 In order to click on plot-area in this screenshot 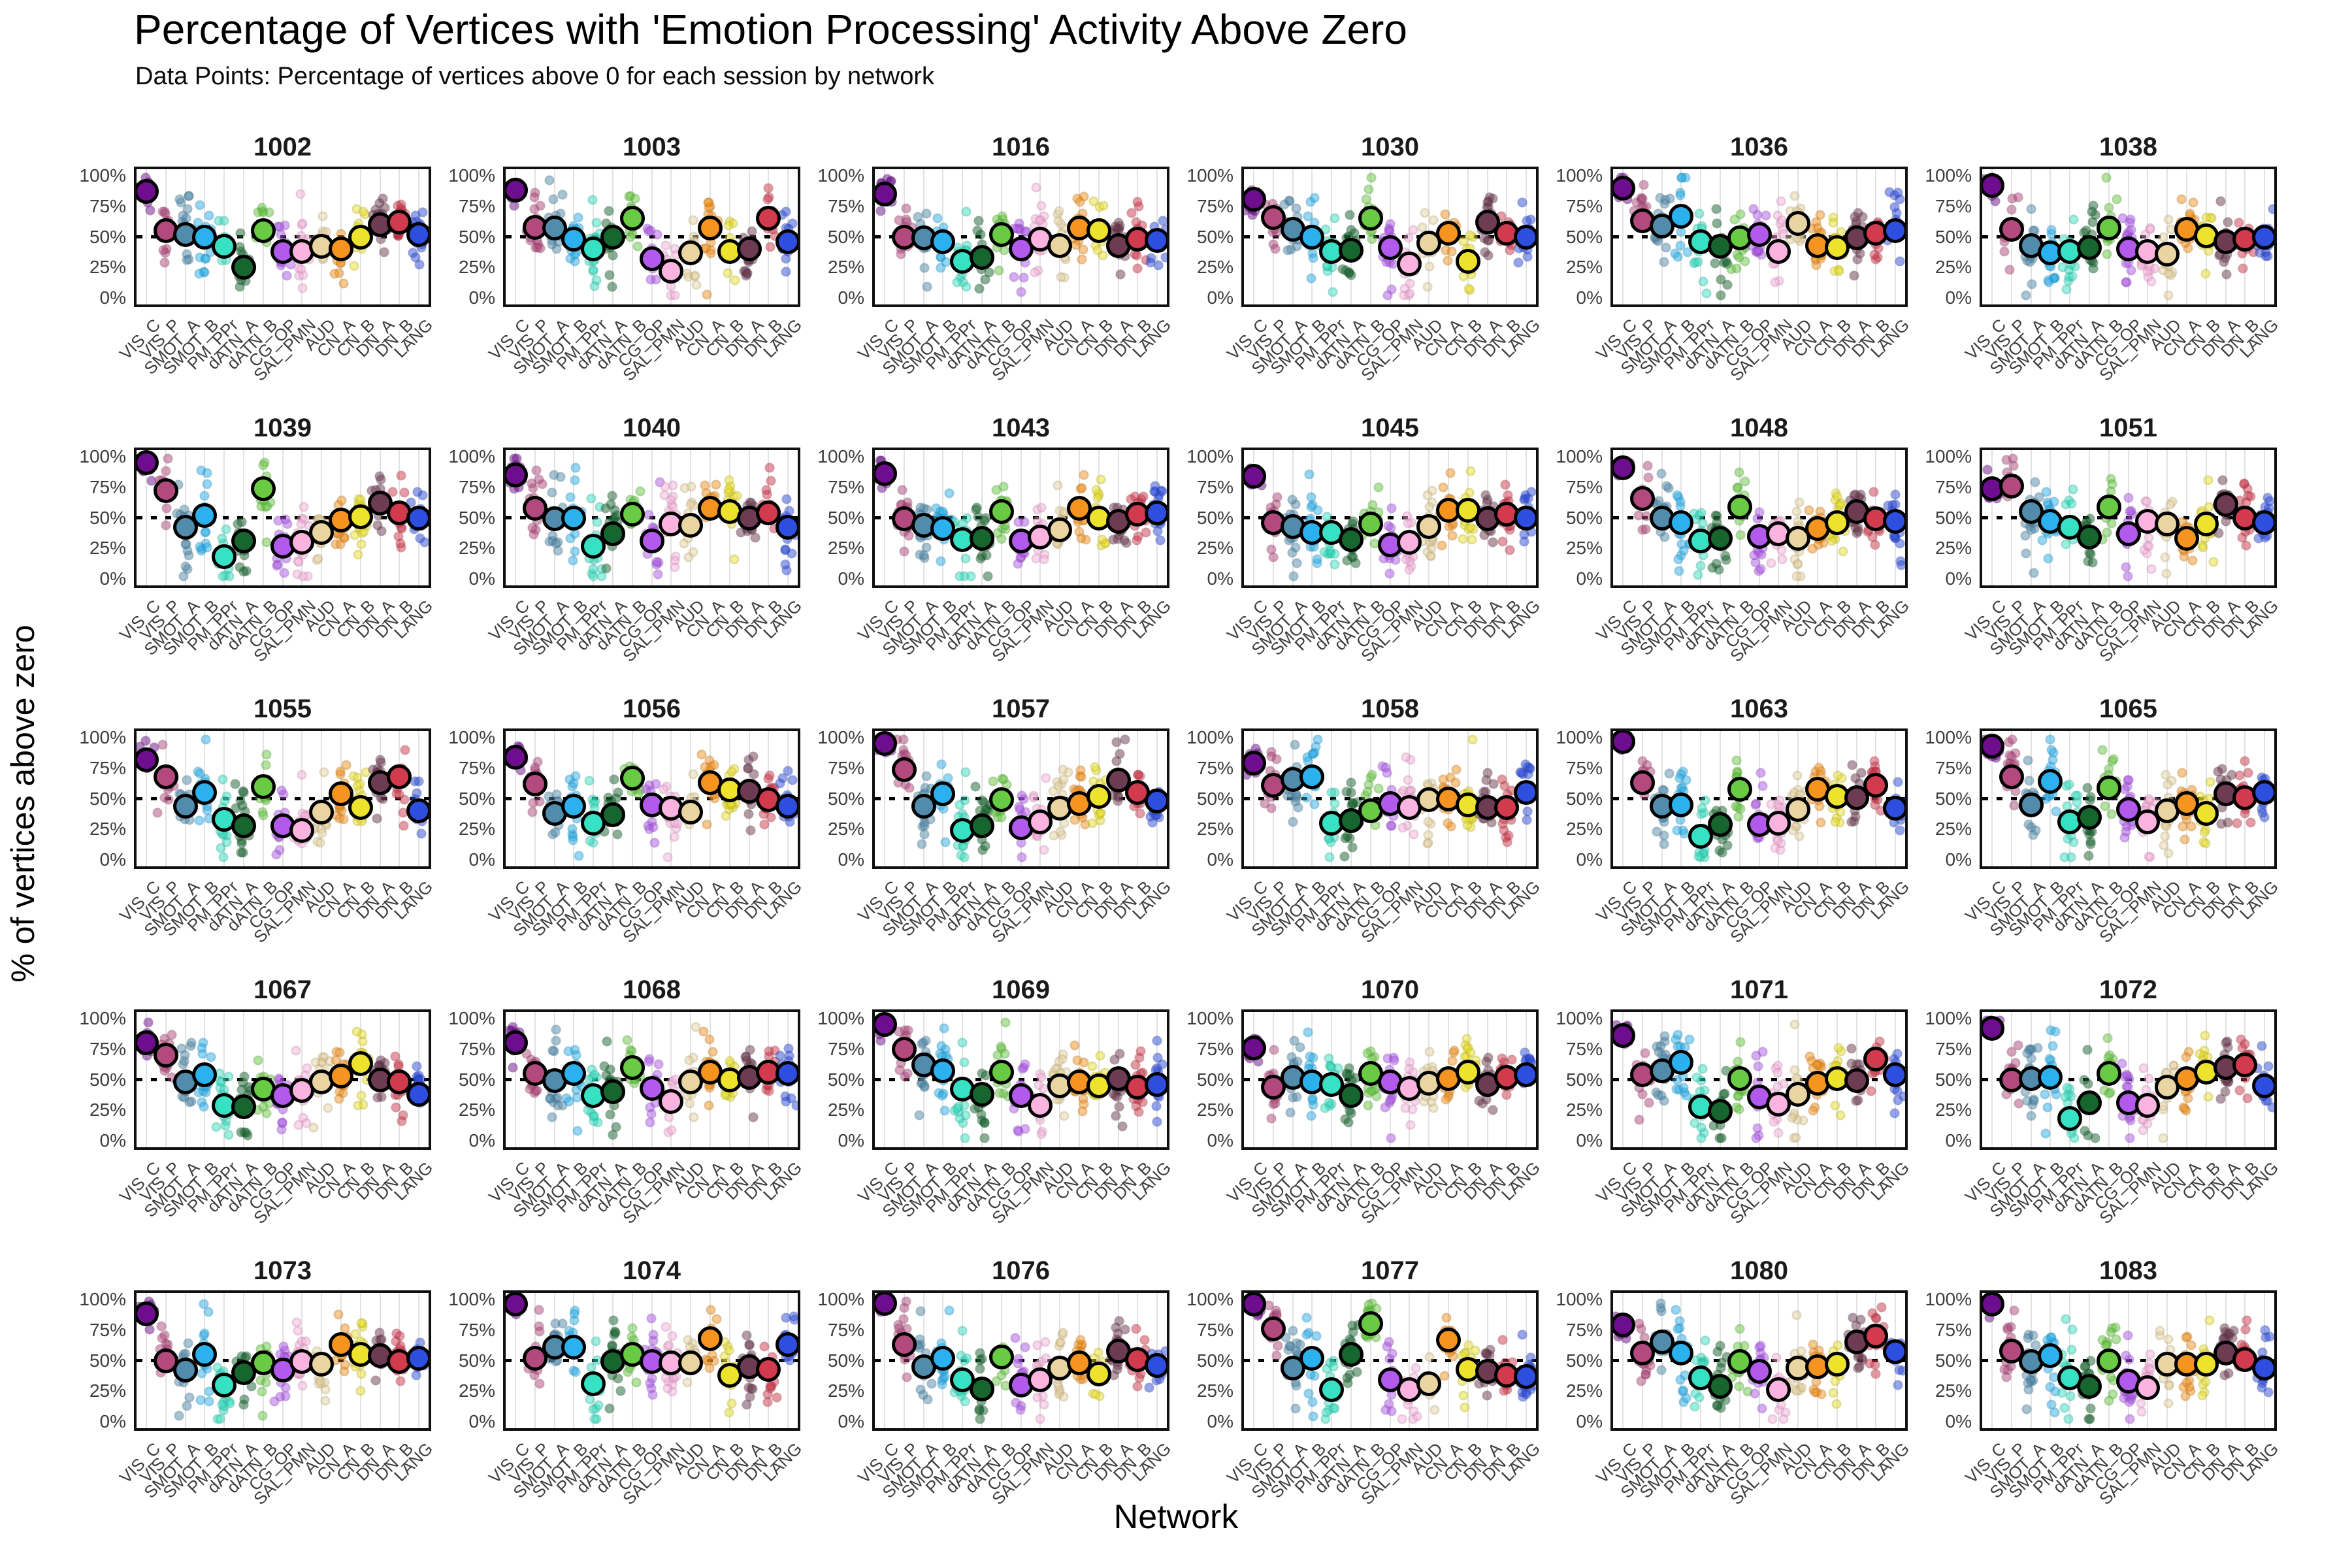, I will do `click(282, 237)`.